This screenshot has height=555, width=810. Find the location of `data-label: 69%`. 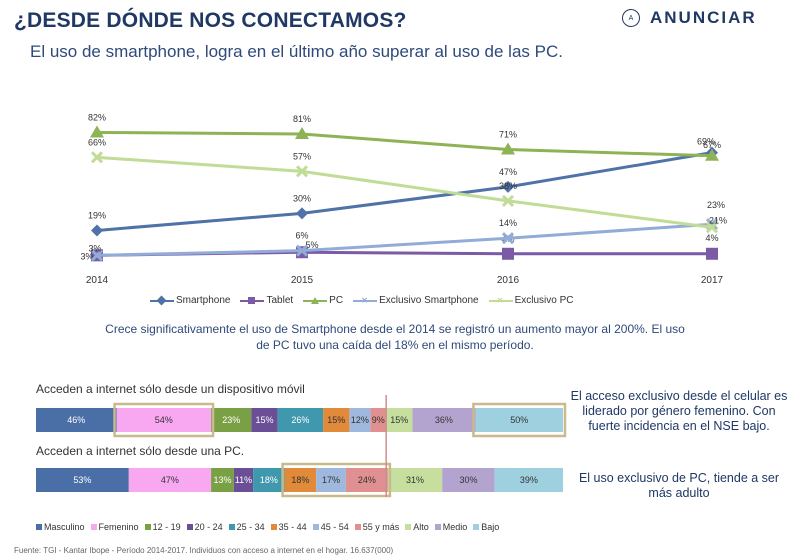

data-label: 69% is located at coordinates (706, 142).